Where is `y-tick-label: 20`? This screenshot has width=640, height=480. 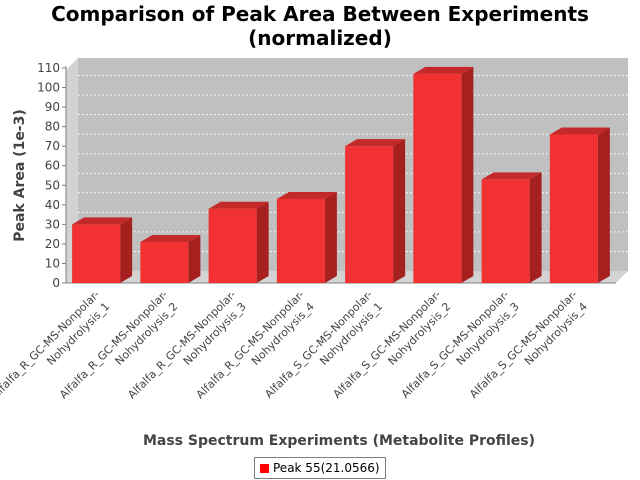 y-tick-label: 20 is located at coordinates (52, 244).